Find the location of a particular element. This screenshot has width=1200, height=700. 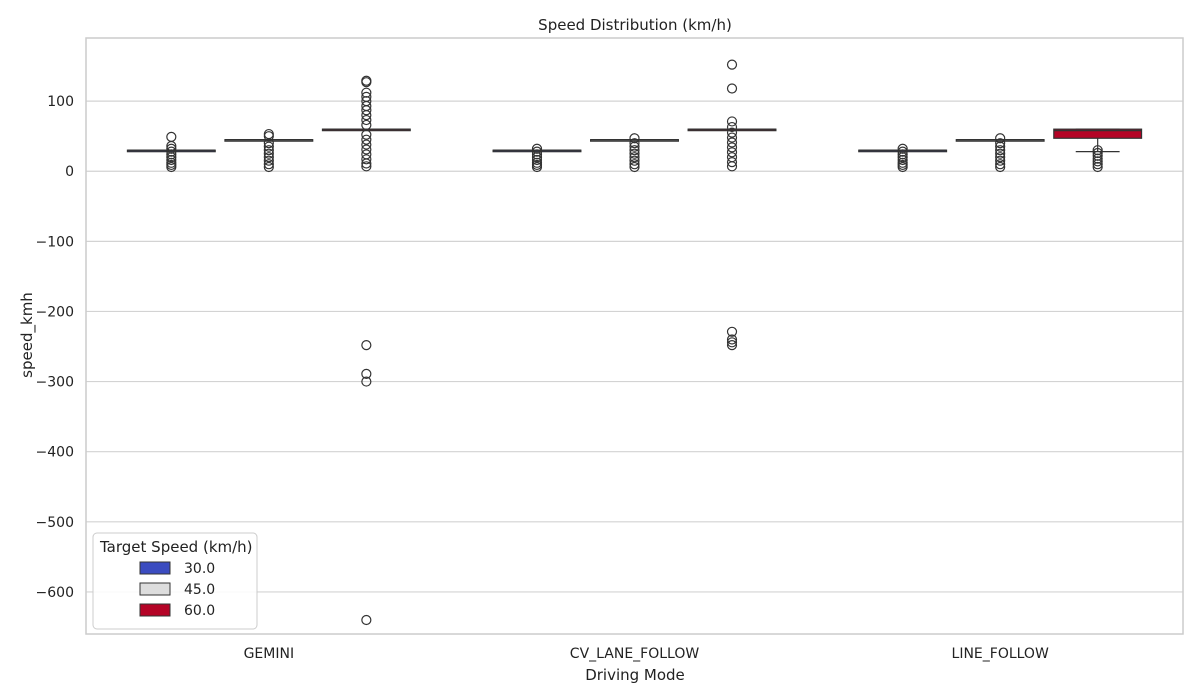

y-tick-label: −400 is located at coordinates (55, 453).